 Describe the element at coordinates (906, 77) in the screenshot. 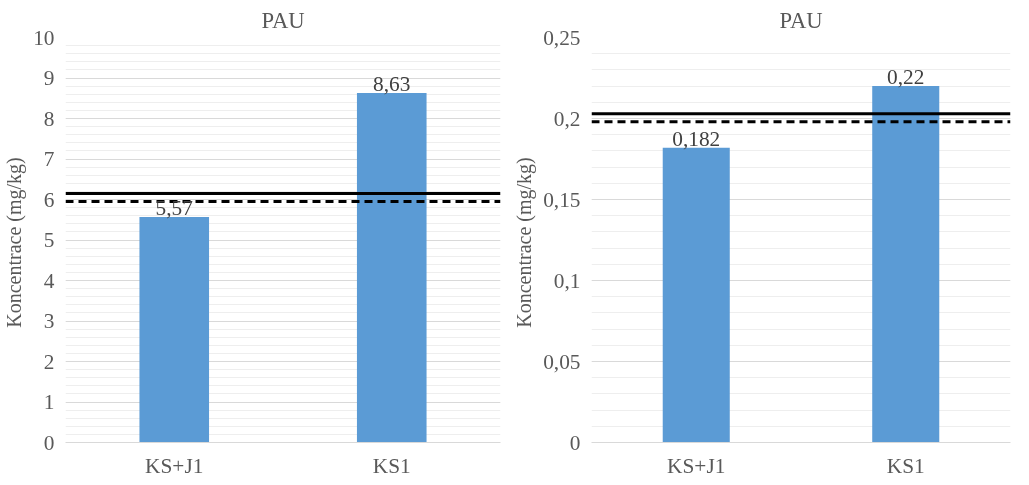

I see `data-label: 0,22` at that location.